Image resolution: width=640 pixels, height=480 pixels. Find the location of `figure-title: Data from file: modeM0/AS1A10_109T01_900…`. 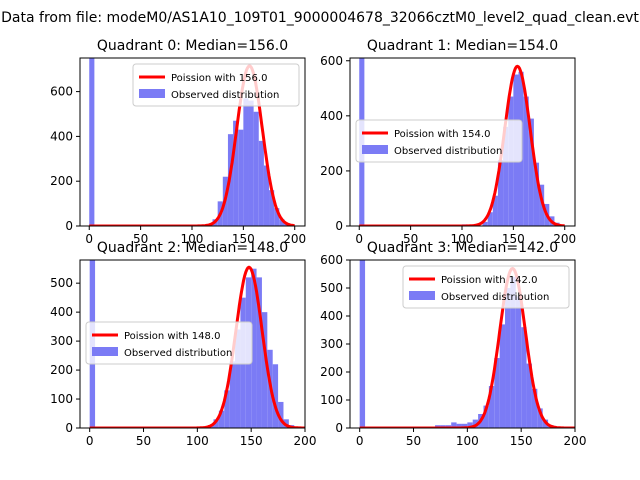

figure-title: Data from file: modeM0/AS1A10_109T01_900… is located at coordinates (320, 18).